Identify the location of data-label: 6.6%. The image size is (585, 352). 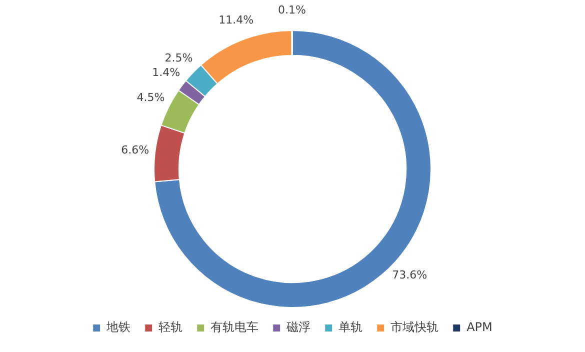
(135, 150).